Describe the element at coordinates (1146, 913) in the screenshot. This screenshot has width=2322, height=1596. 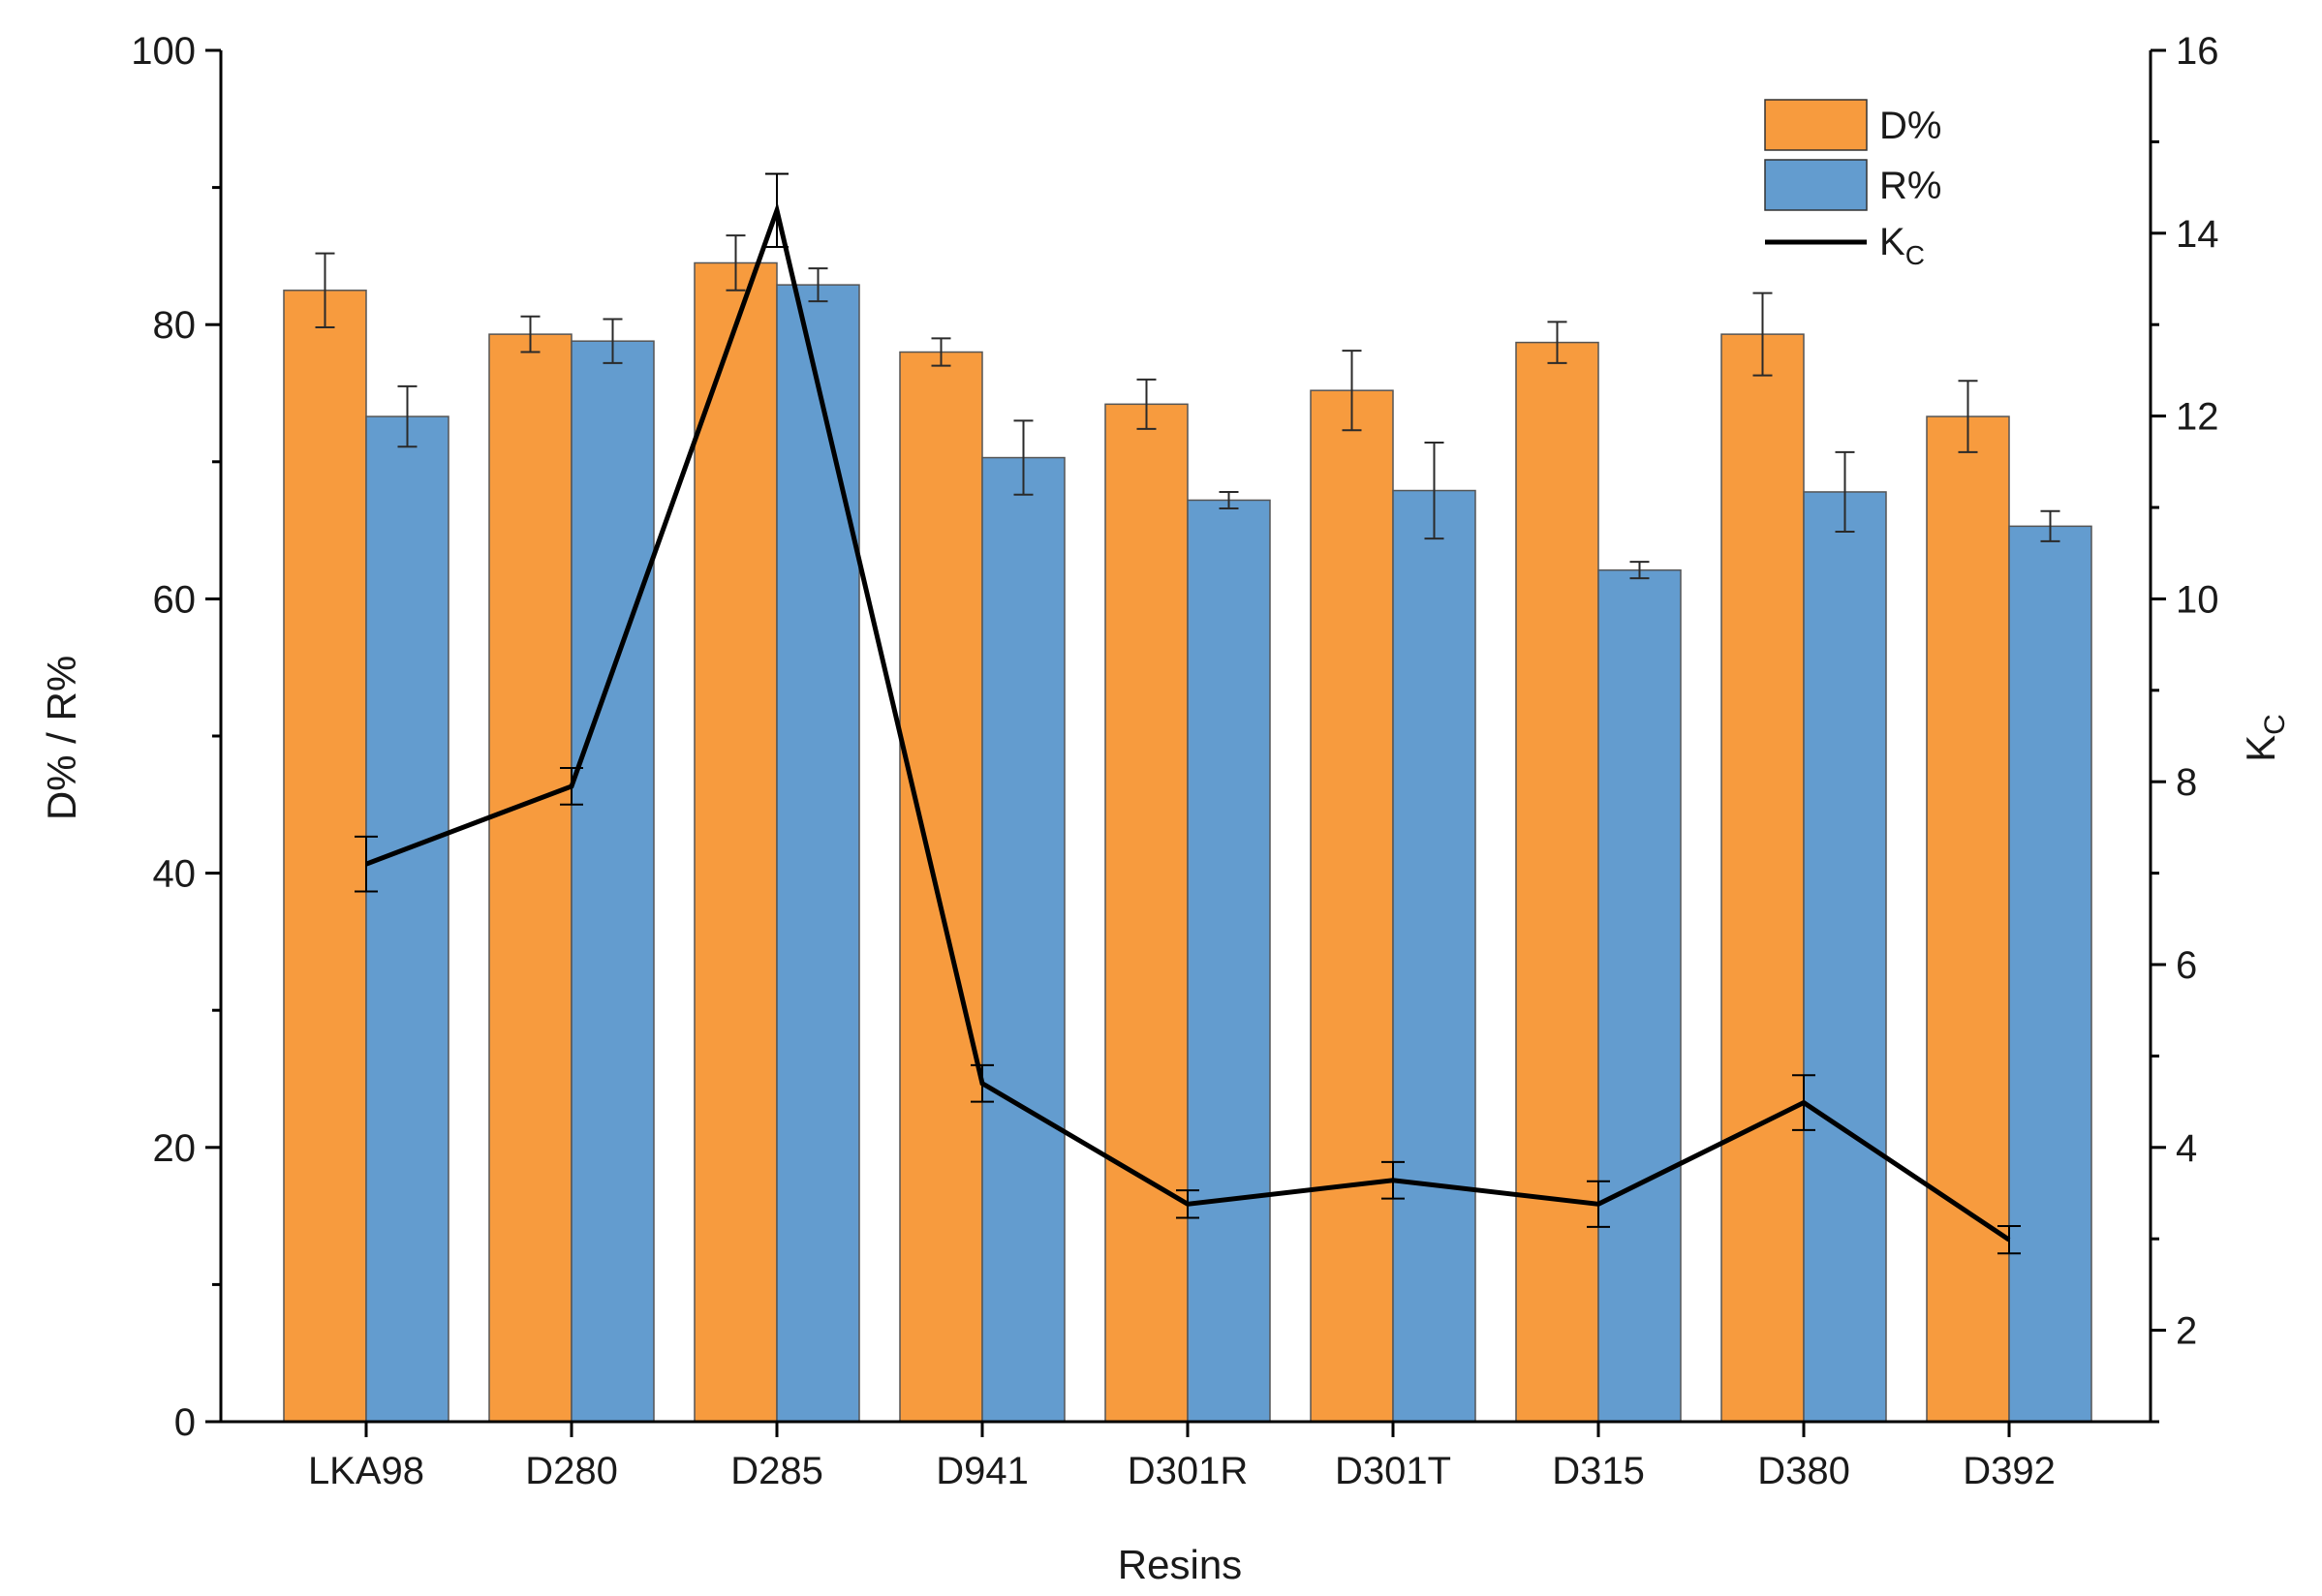
I see `bar-d-d301r` at that location.